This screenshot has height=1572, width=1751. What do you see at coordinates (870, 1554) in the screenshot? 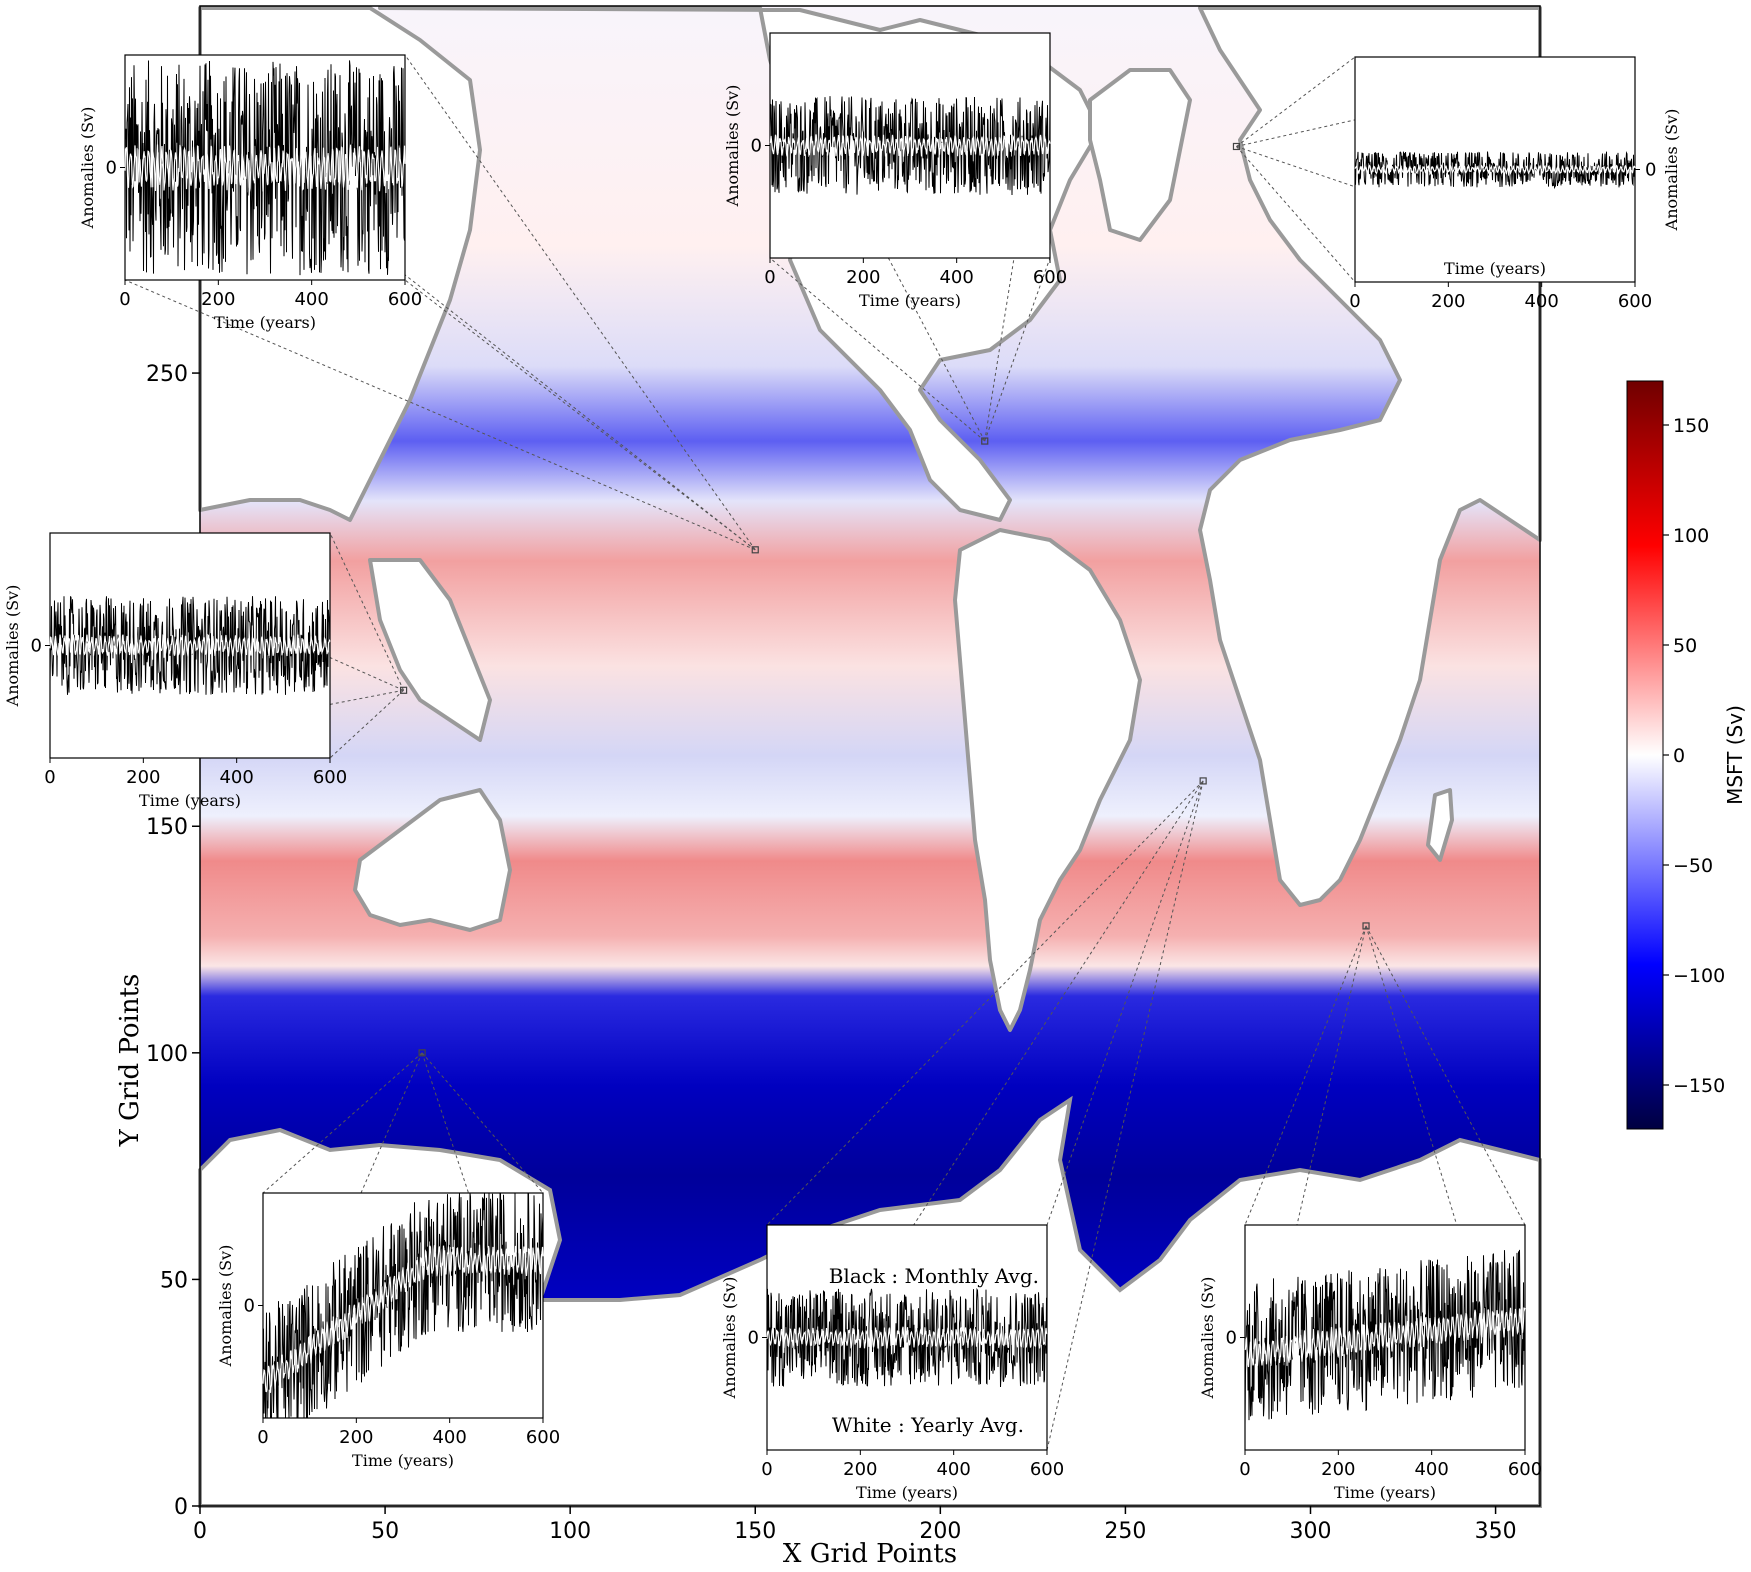
I see `x-axis-label: X Grid Points` at bounding box center [870, 1554].